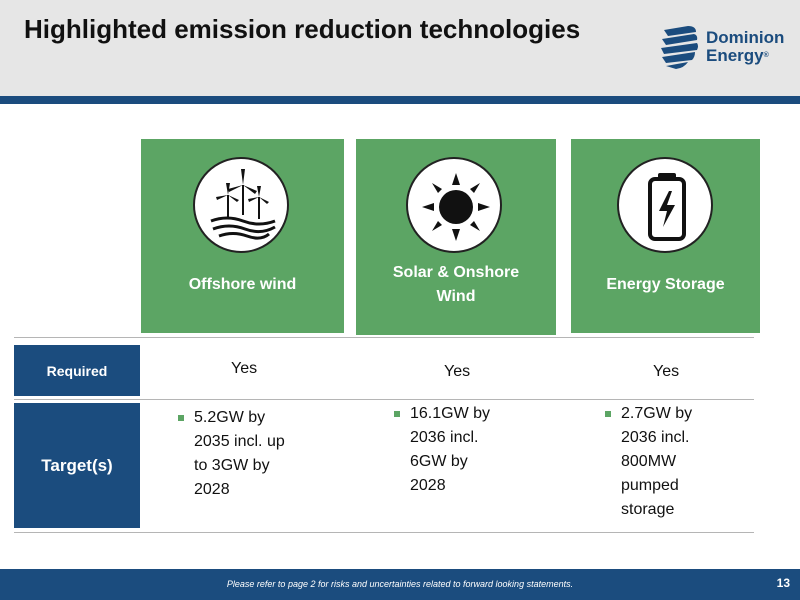 The image size is (800, 600). I want to click on offshore-wind-icon-circle, so click(241, 205).